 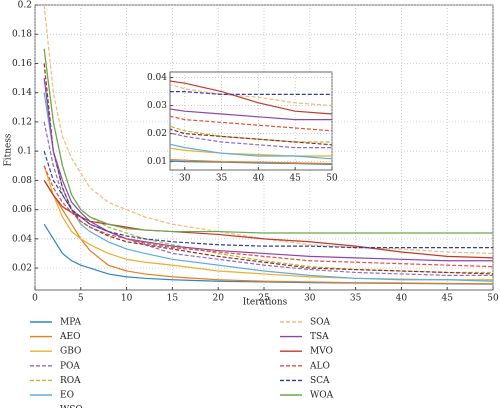 What do you see at coordinates (25, 6) in the screenshot?
I see `y-tick-label: 0.2` at bounding box center [25, 6].